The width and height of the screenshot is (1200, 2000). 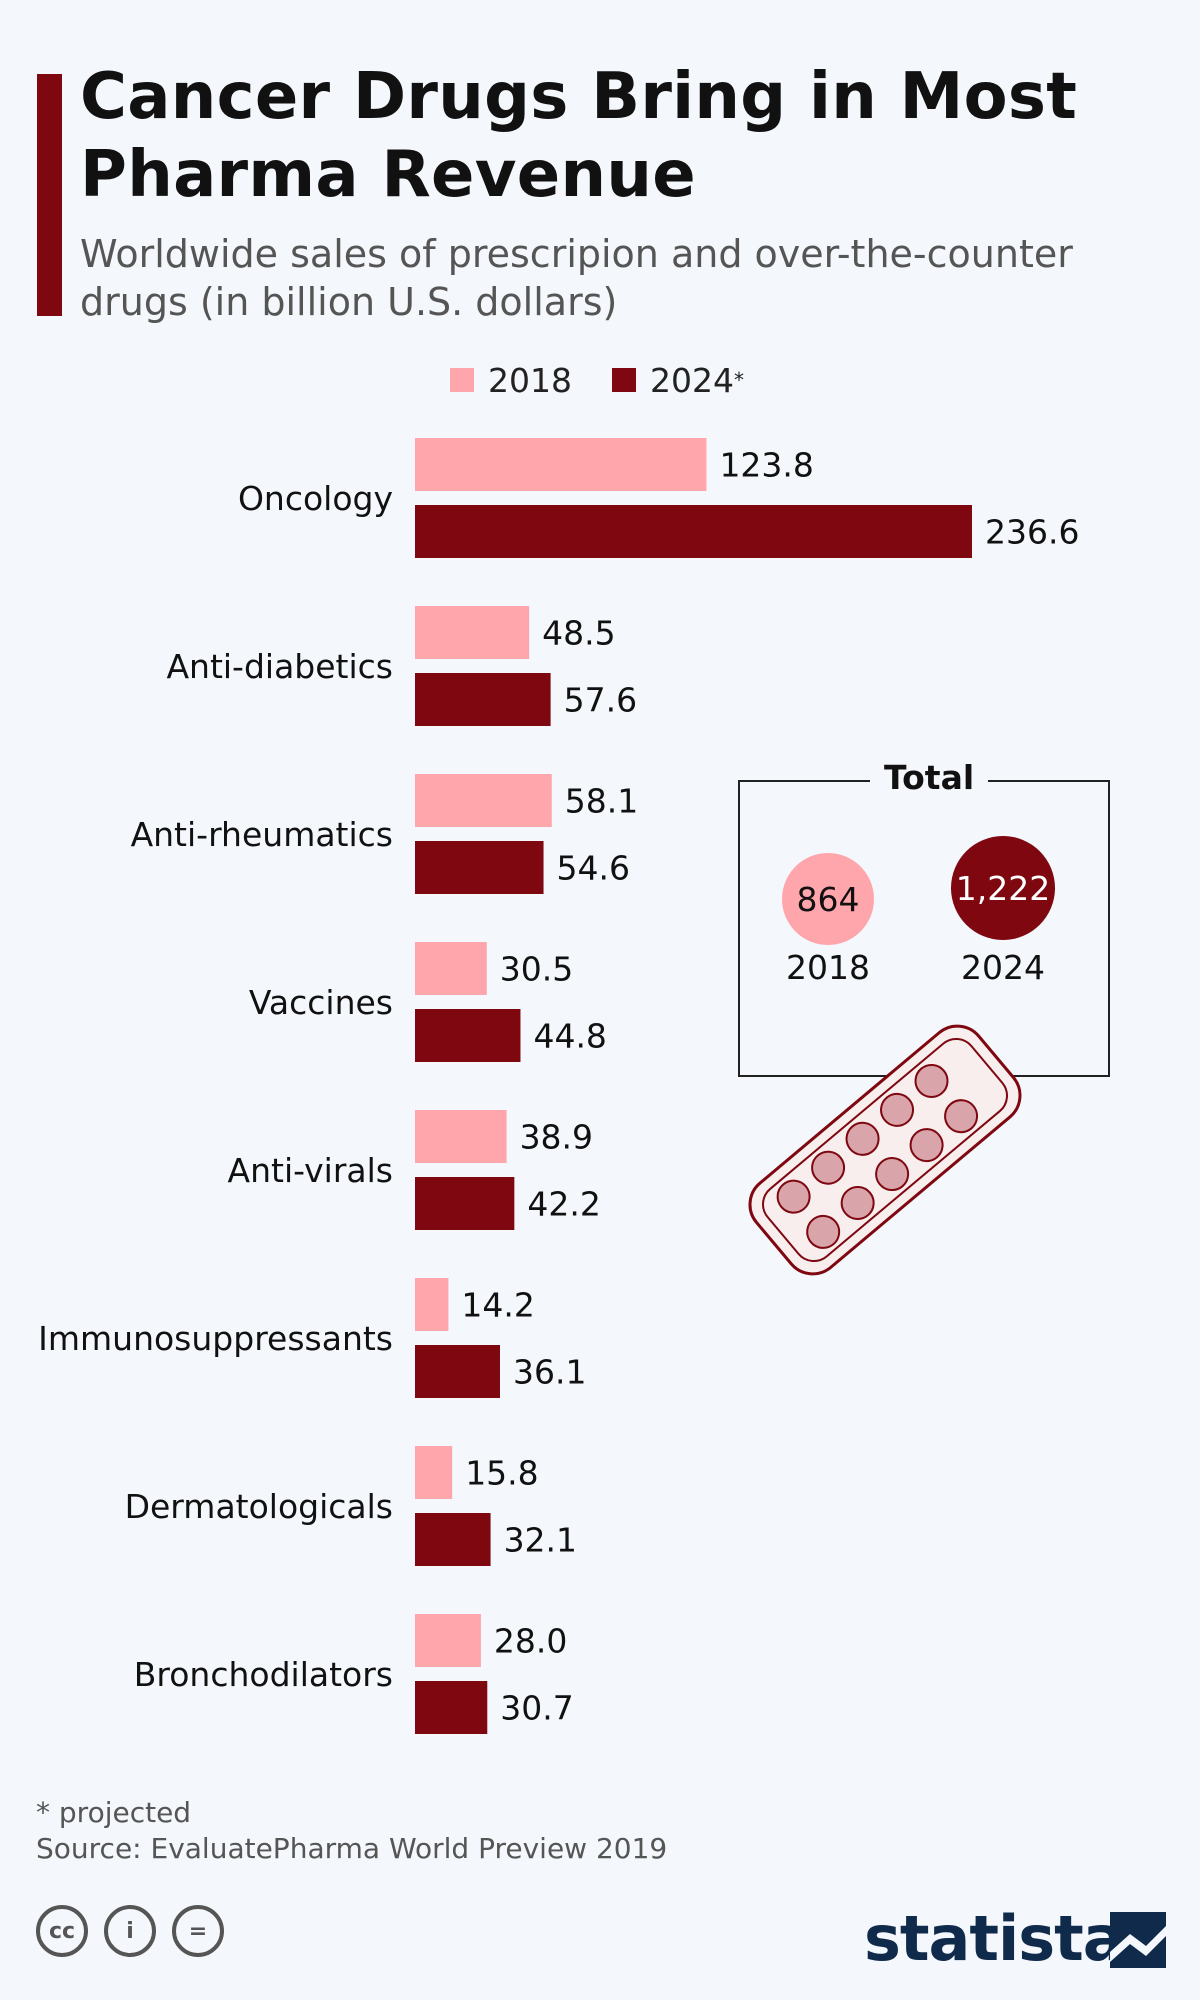 What do you see at coordinates (451, 968) in the screenshot?
I see `bar-vaccines-2018` at bounding box center [451, 968].